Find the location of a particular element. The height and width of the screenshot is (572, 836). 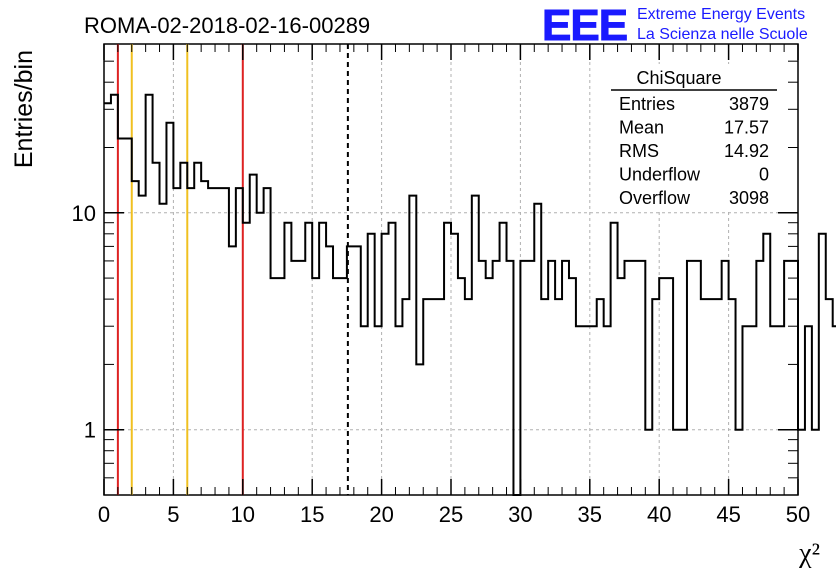

x-tick-label: 20 is located at coordinates (381, 514).